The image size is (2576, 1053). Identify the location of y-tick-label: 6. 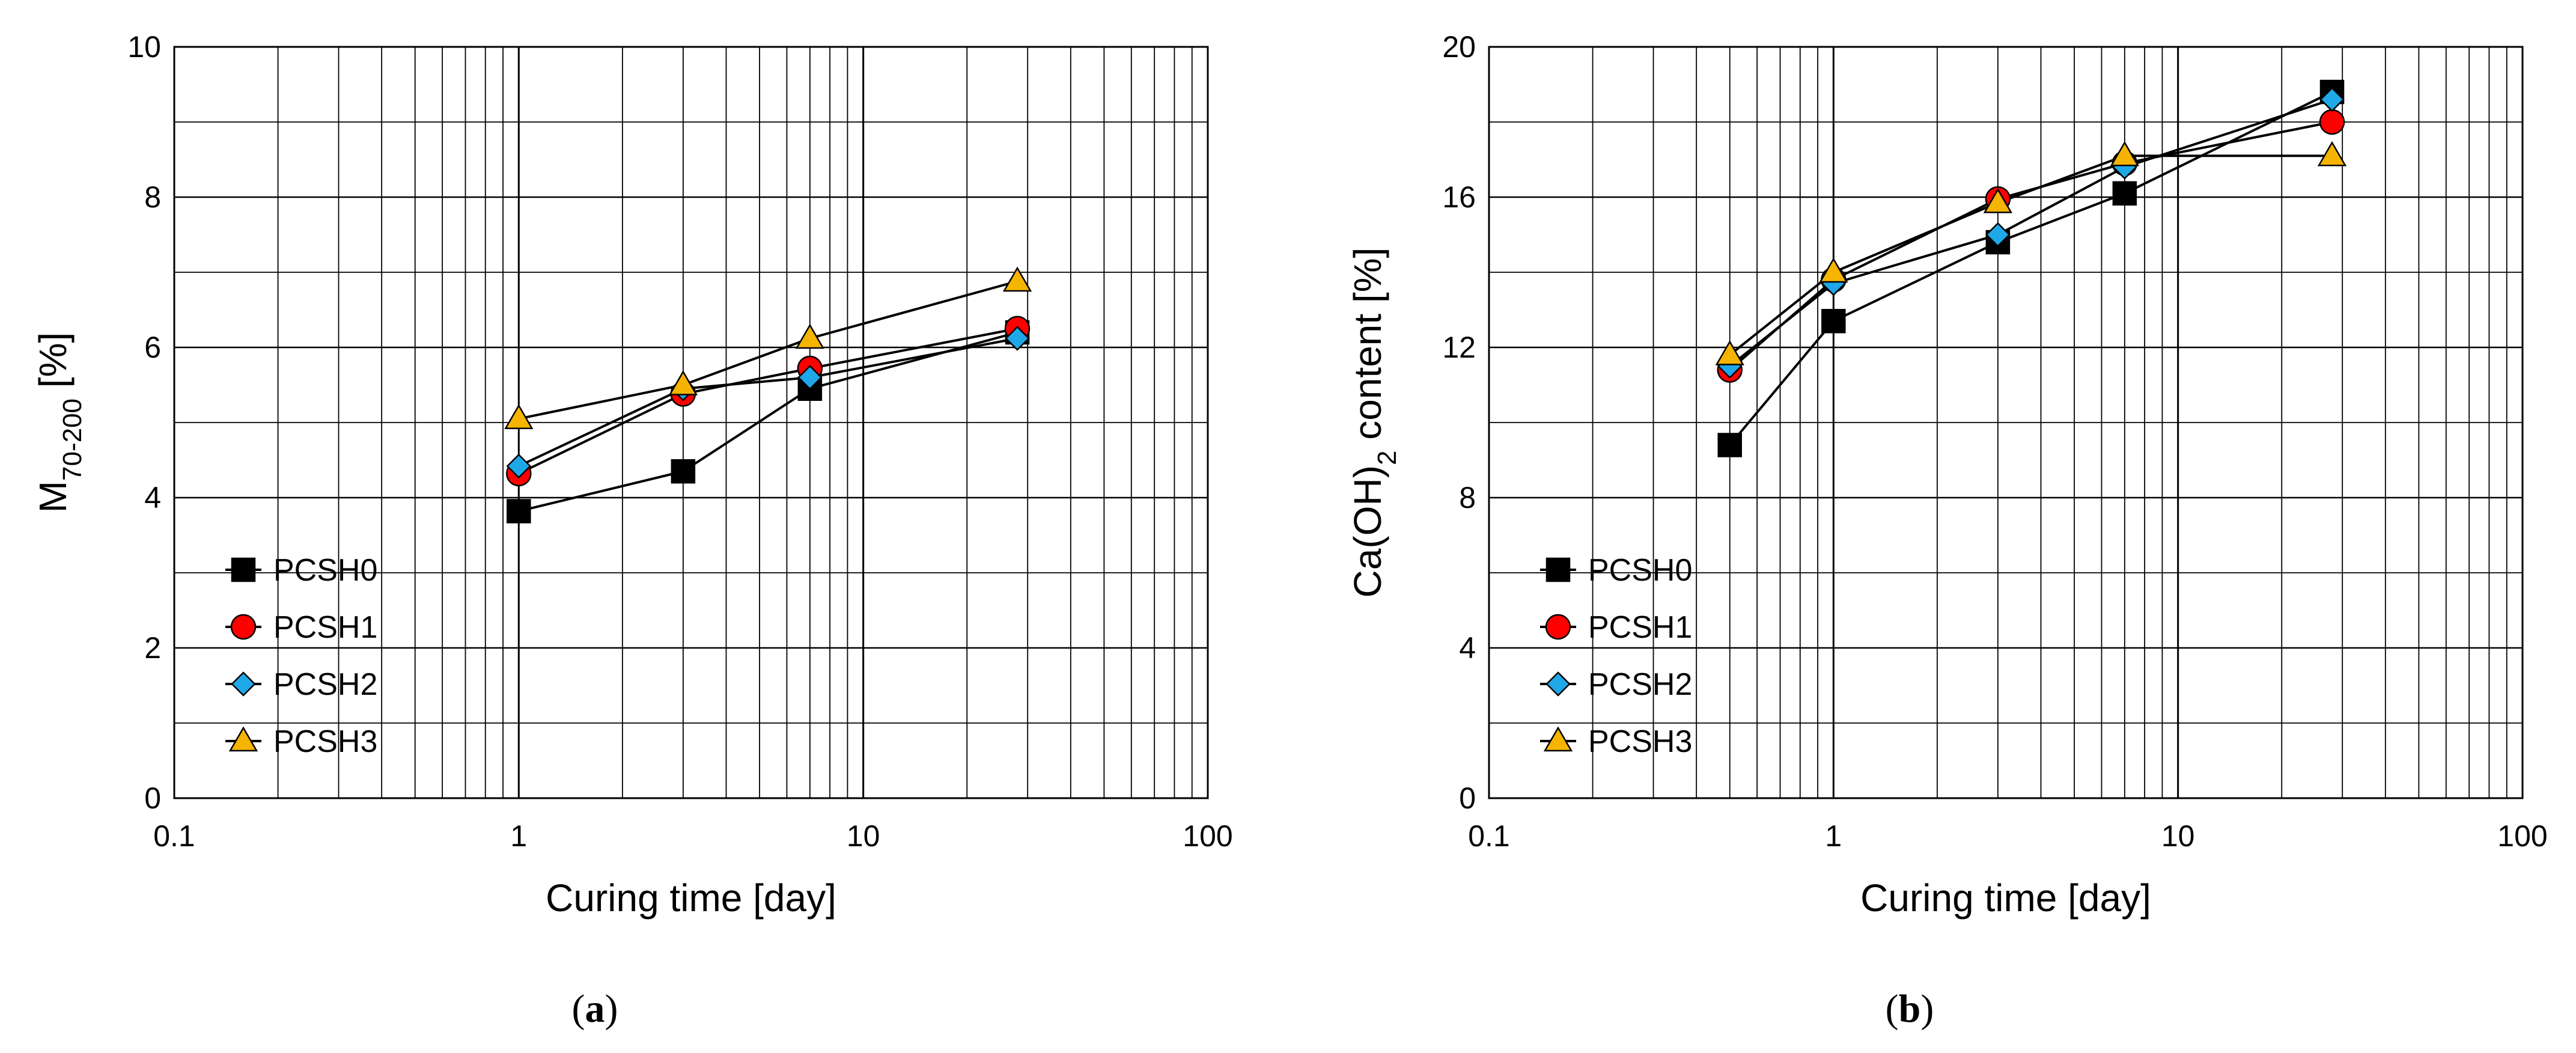
(152, 348).